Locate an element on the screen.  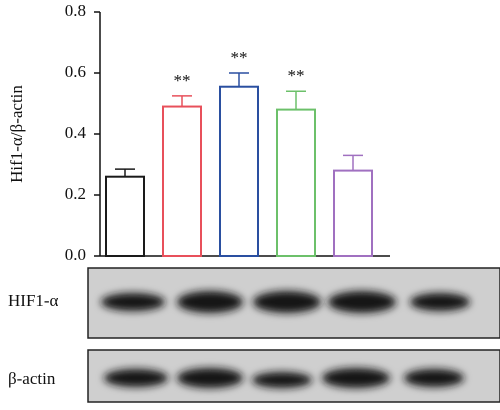
y-tick-label: 0.0 is located at coordinates (75, 254).